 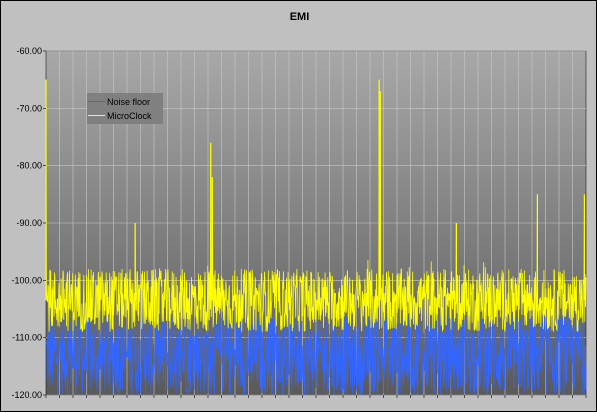 I want to click on y-tick-label: -70.00, so click(x=29, y=108).